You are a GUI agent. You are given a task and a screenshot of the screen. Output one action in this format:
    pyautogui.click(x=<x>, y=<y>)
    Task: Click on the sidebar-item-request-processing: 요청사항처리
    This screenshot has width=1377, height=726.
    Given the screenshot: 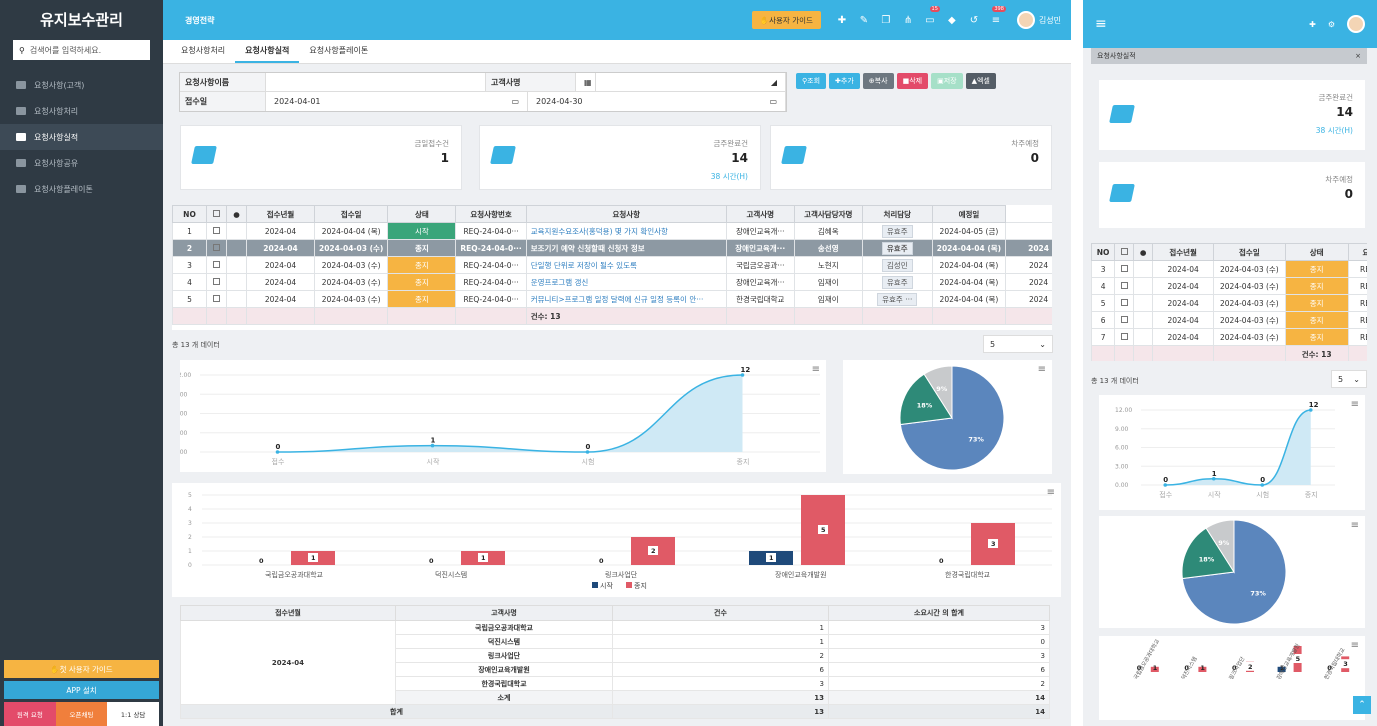 What is the action you would take?
    pyautogui.click(x=81, y=111)
    